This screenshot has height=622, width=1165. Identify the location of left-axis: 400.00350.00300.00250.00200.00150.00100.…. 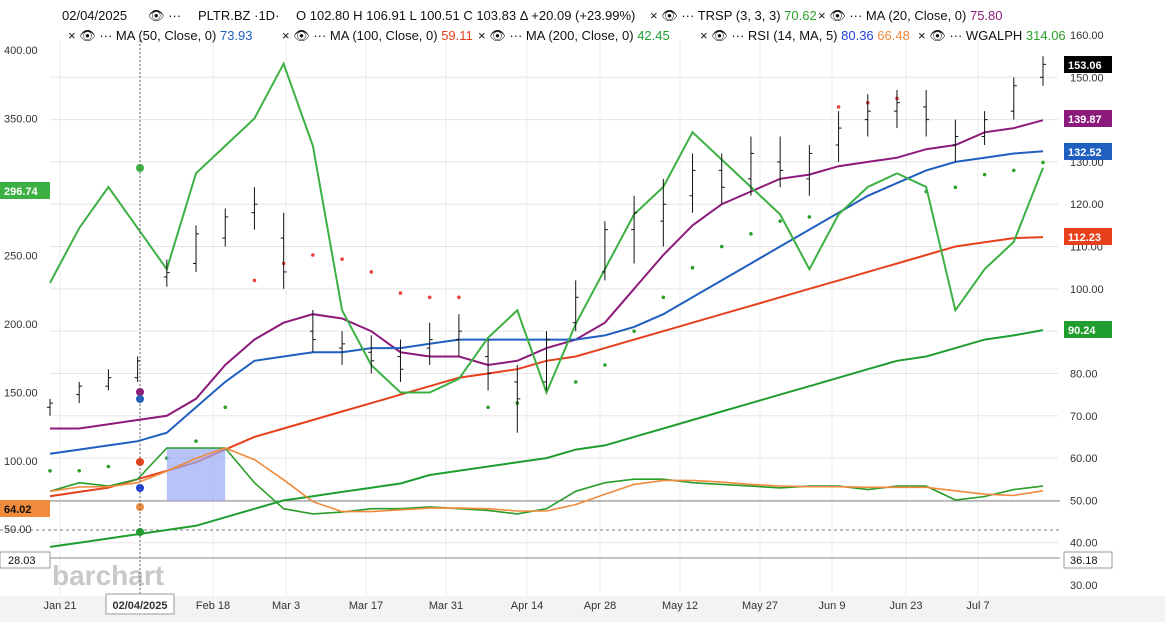
(25, 307).